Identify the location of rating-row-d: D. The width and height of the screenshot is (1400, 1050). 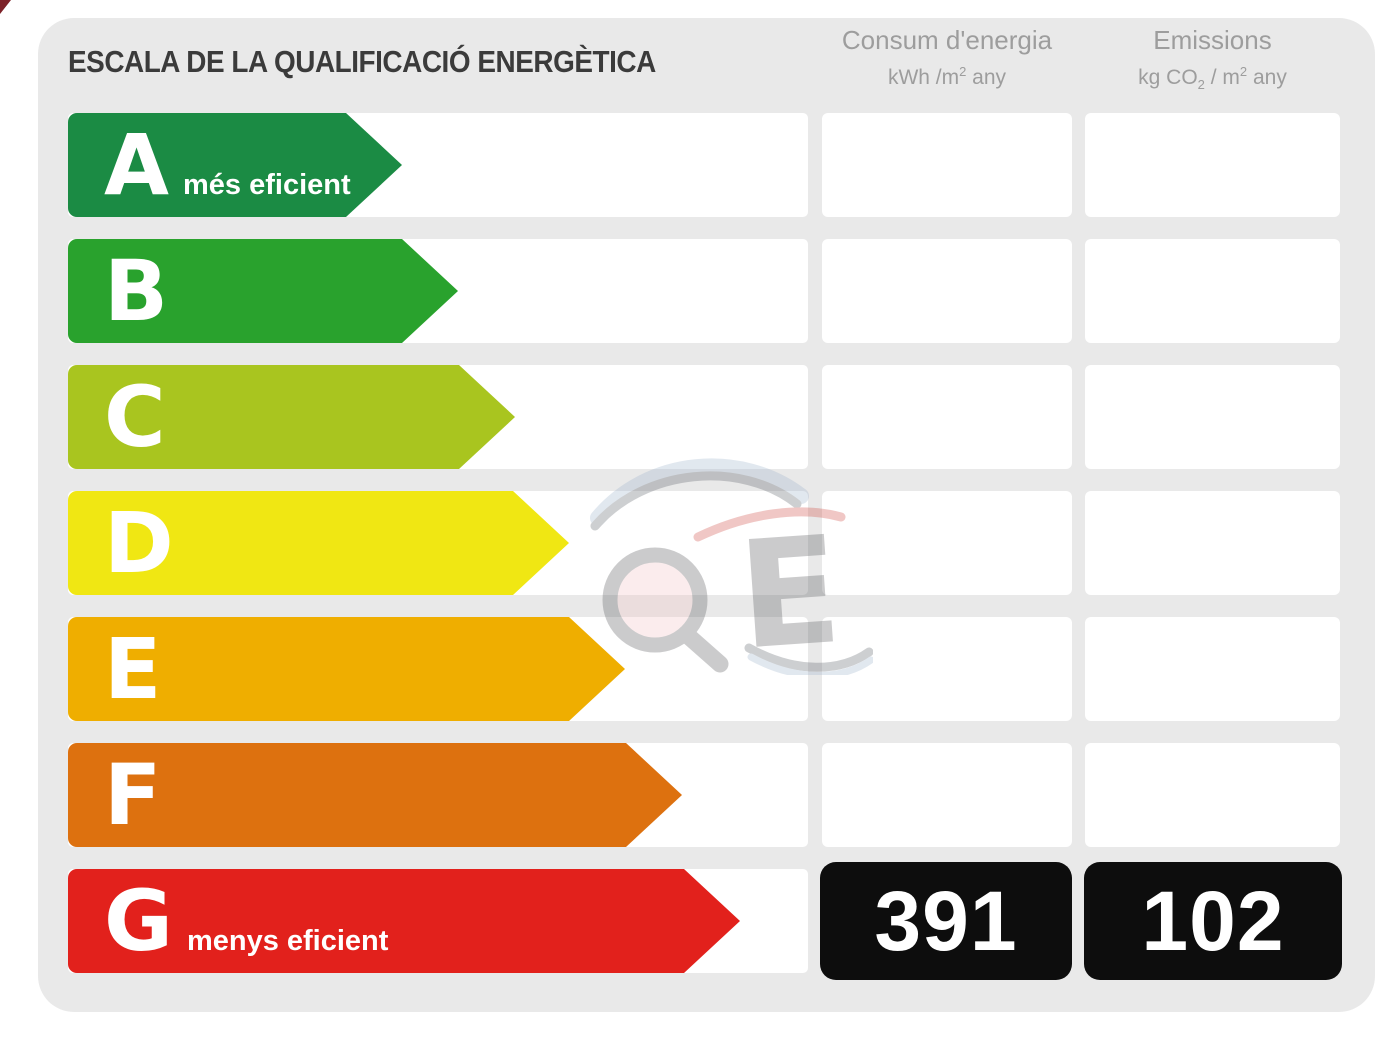
(700, 543).